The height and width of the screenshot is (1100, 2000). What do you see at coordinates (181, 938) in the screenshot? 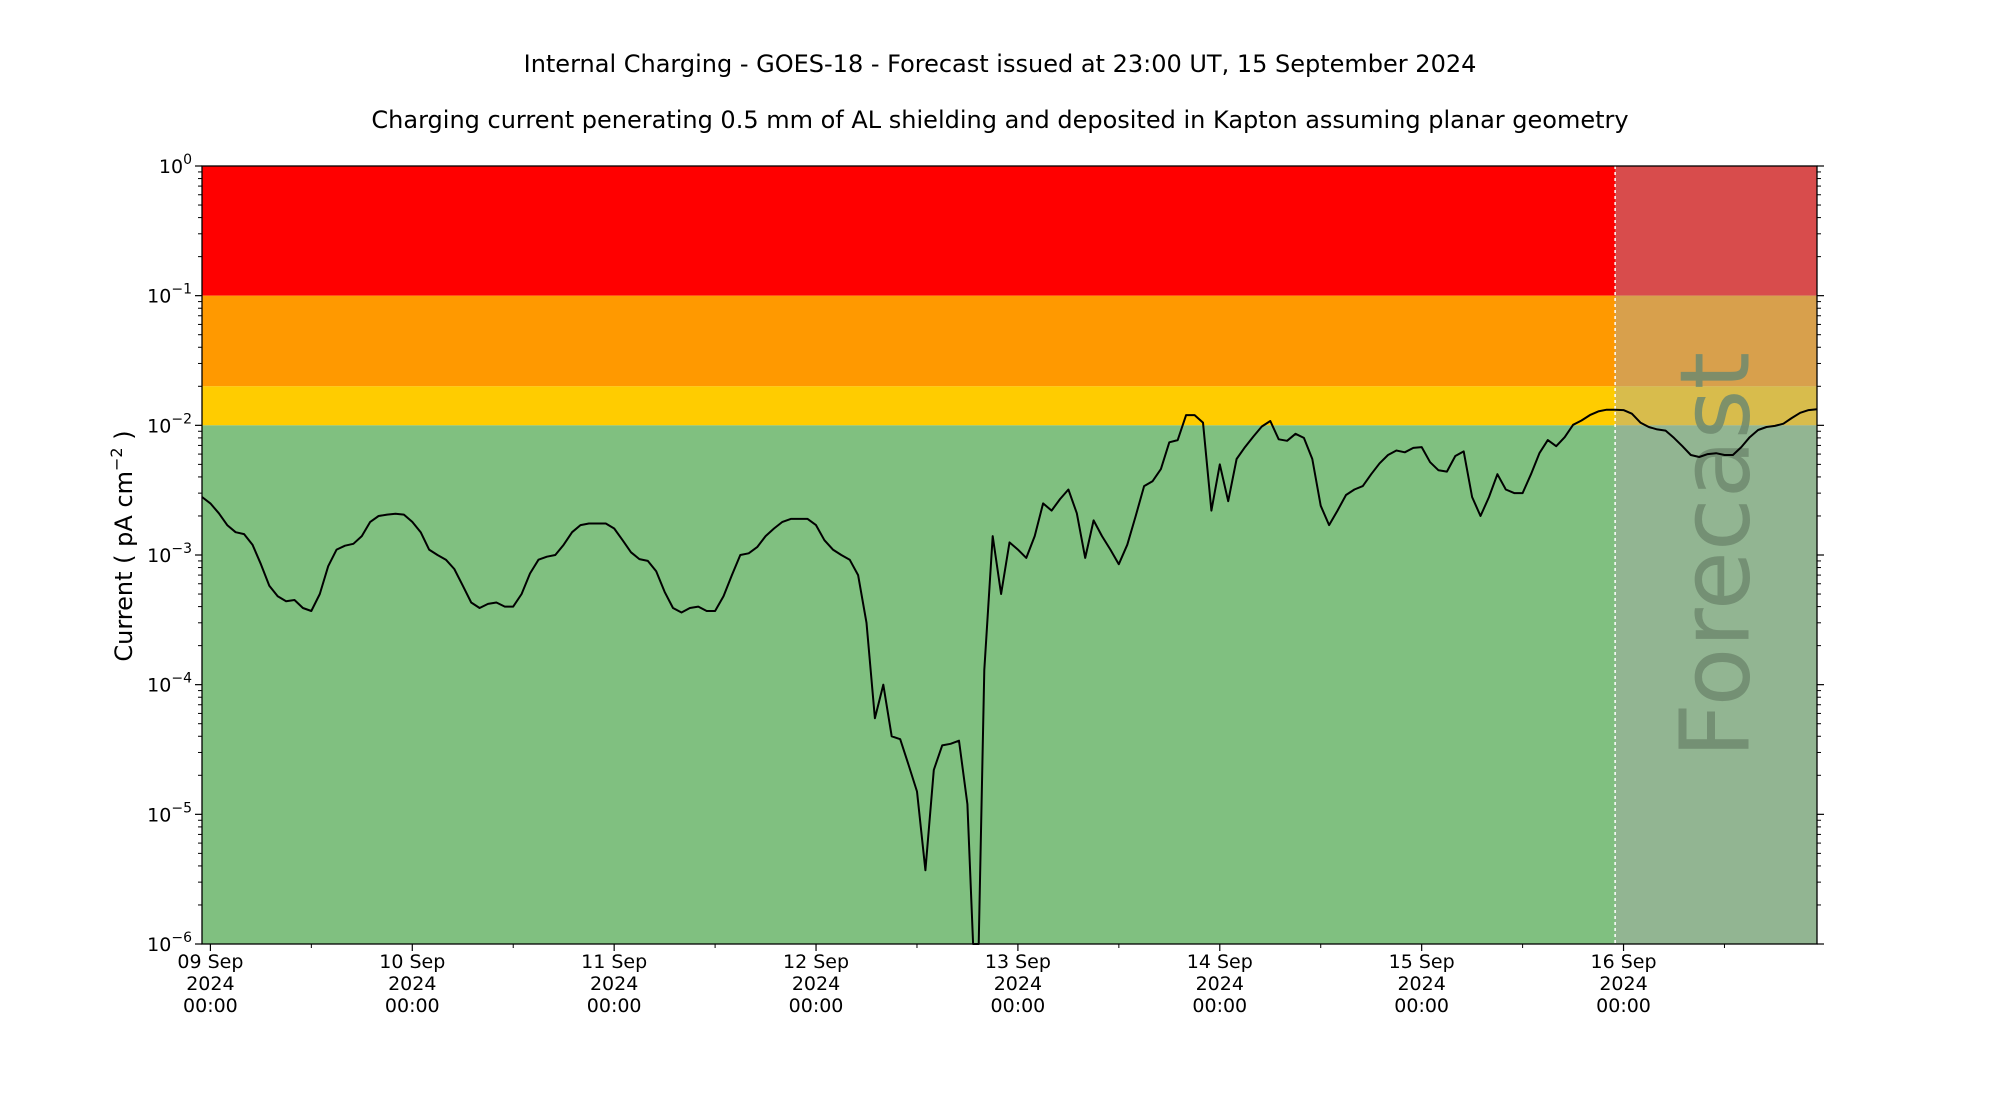
I see `y-tick-exponent: −6` at bounding box center [181, 938].